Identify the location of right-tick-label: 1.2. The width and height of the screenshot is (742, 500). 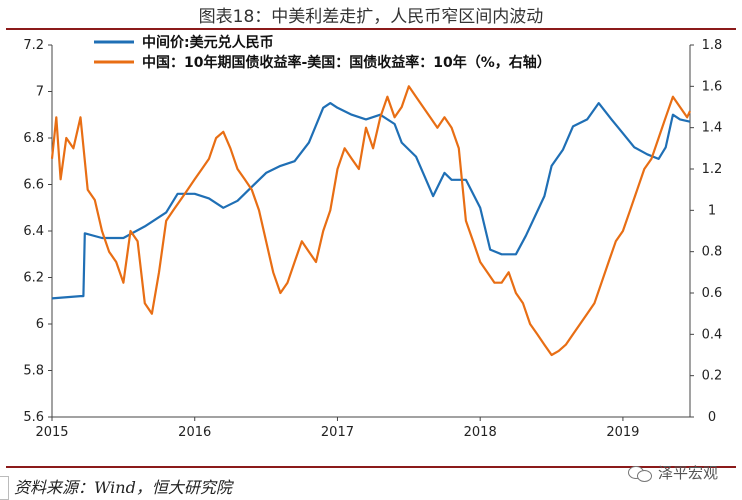
(712, 169).